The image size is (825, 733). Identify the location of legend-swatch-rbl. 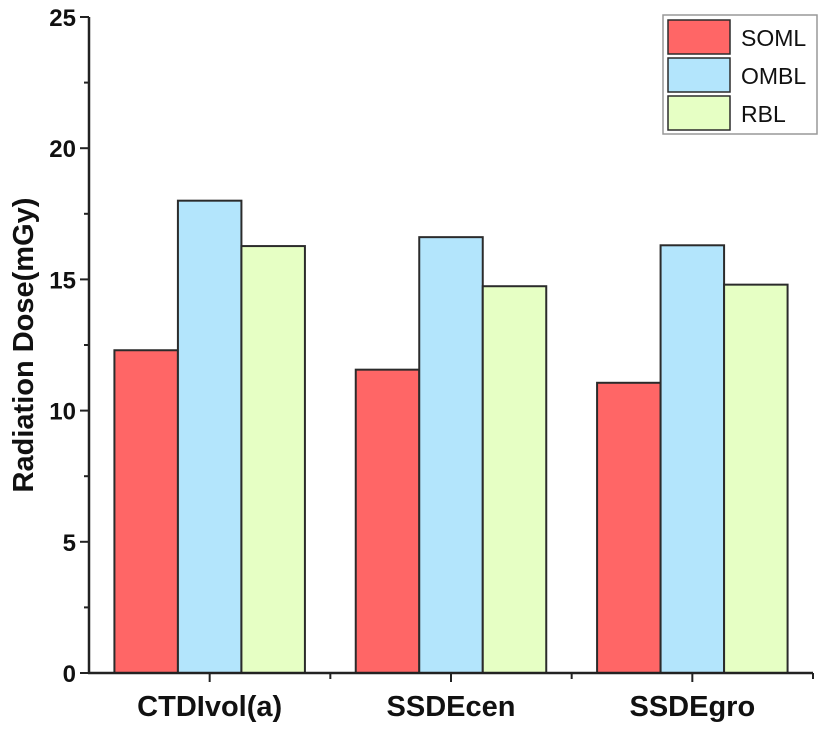
(699, 113).